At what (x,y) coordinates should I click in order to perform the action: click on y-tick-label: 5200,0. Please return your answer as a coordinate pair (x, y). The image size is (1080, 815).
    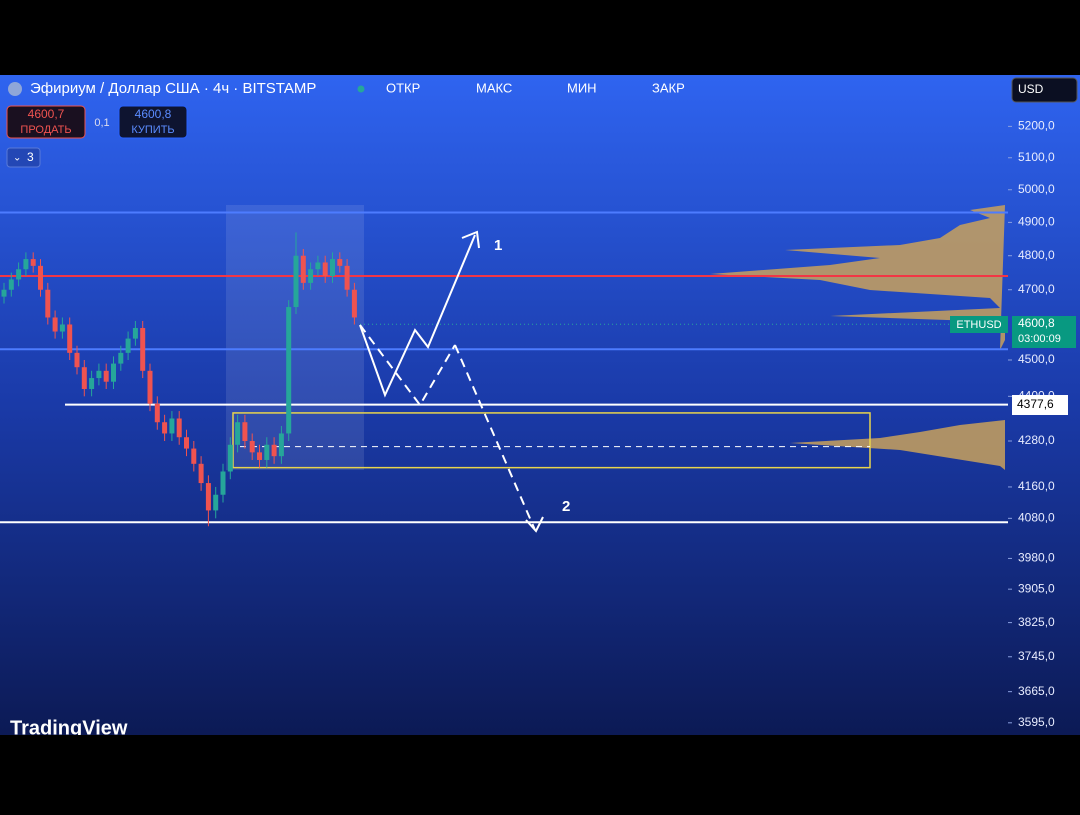
    Looking at the image, I should click on (1036, 126).